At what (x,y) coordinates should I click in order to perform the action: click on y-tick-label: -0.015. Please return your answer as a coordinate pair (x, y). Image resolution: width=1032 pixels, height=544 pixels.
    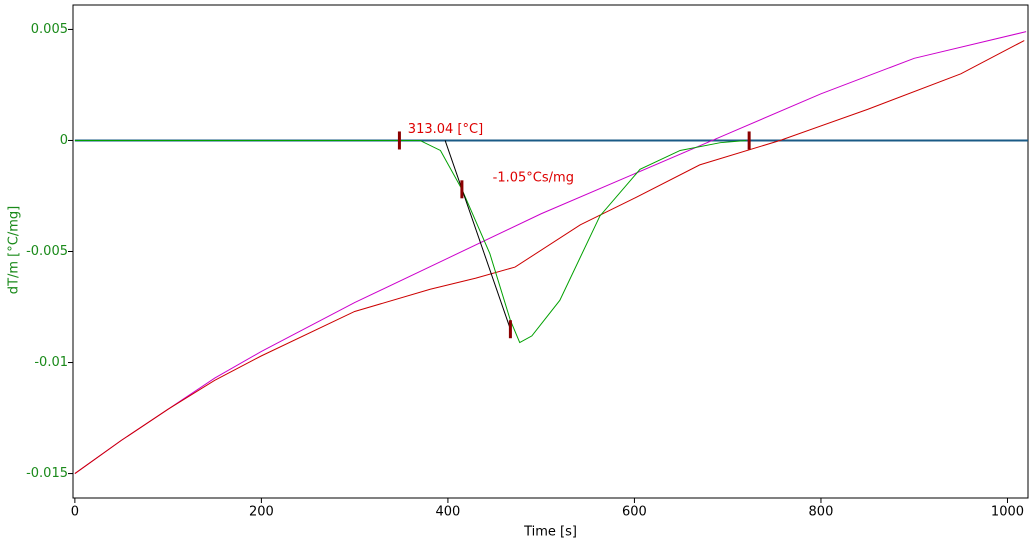
    Looking at the image, I should click on (47, 473).